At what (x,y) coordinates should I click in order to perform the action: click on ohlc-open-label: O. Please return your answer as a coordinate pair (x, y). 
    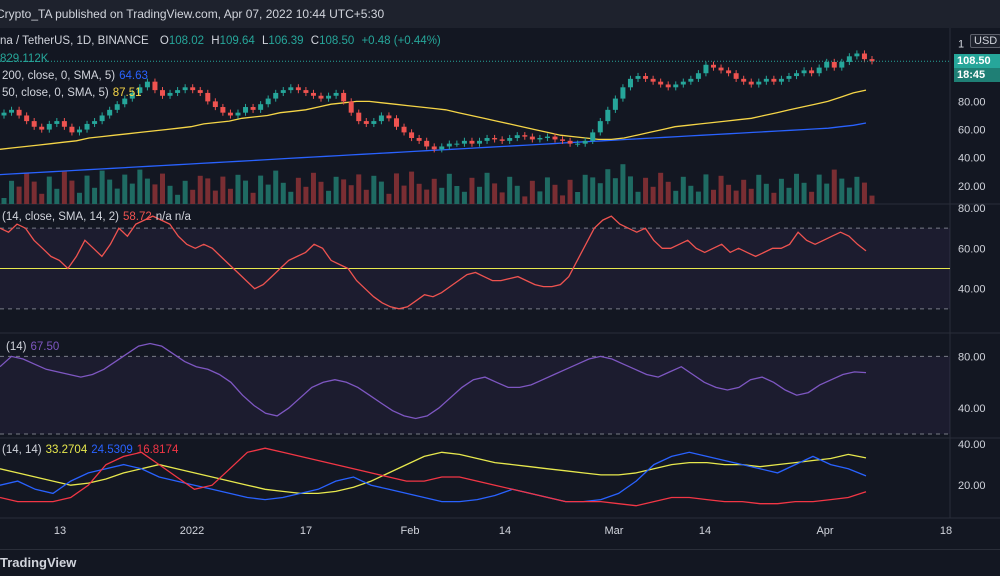
    Looking at the image, I should click on (164, 41).